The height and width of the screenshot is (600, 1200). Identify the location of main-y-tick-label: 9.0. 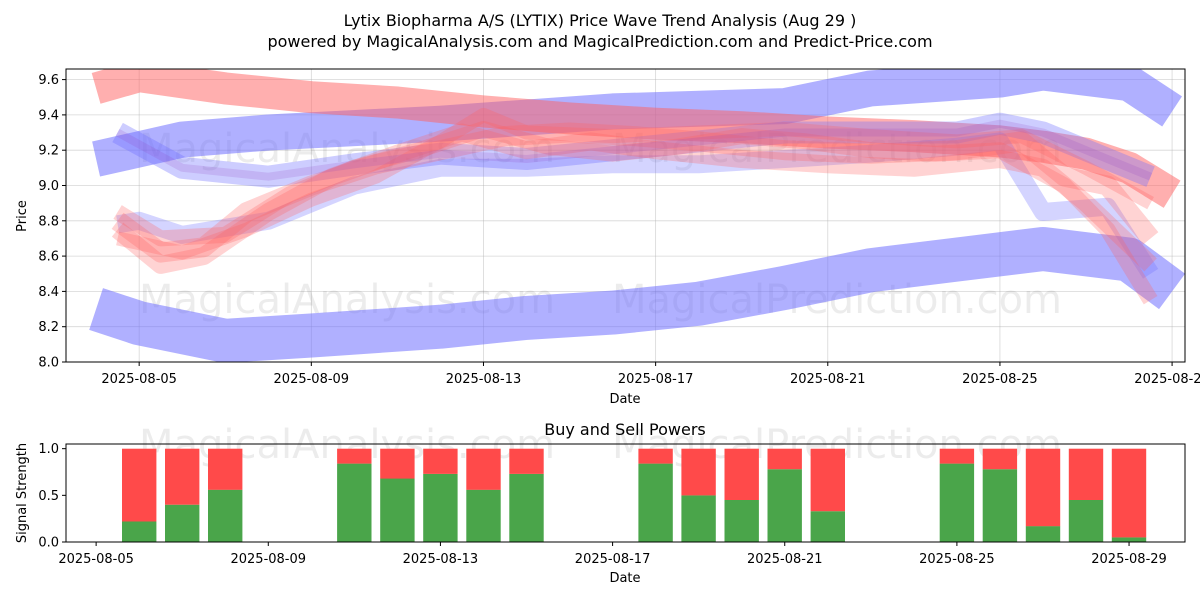
(48, 186).